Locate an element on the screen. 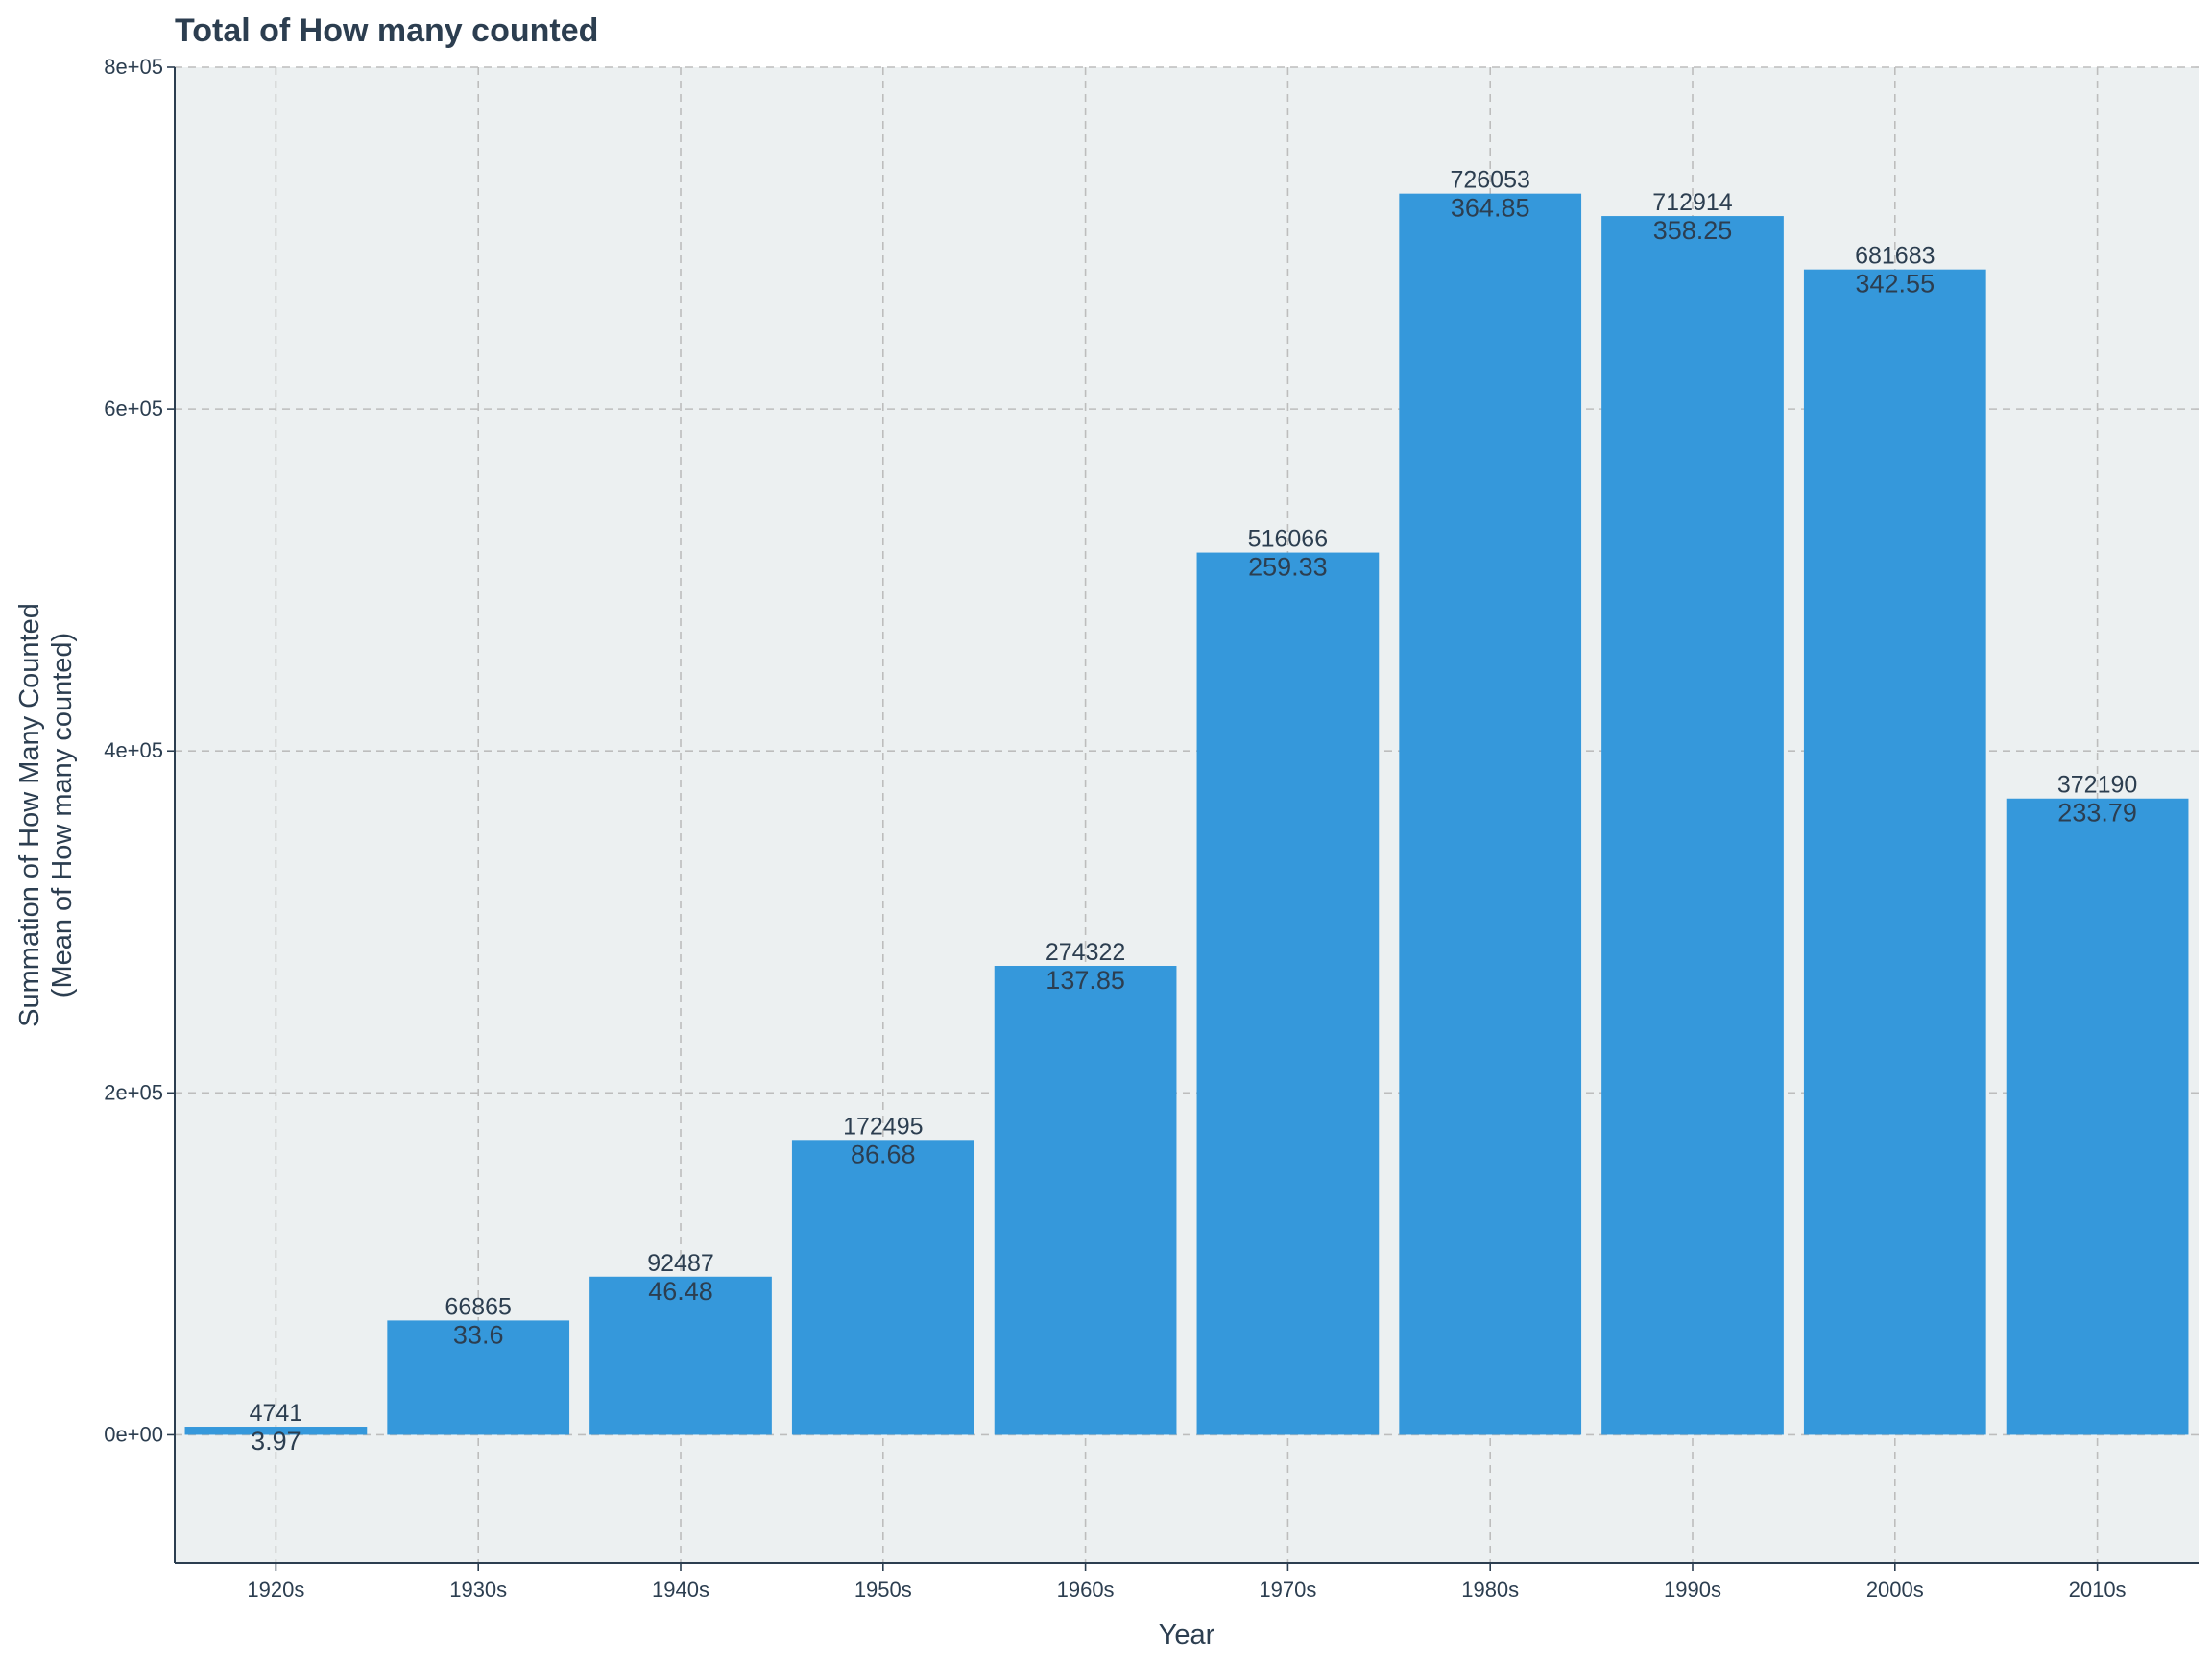  y-tick-label: 6e+05 is located at coordinates (133, 409).